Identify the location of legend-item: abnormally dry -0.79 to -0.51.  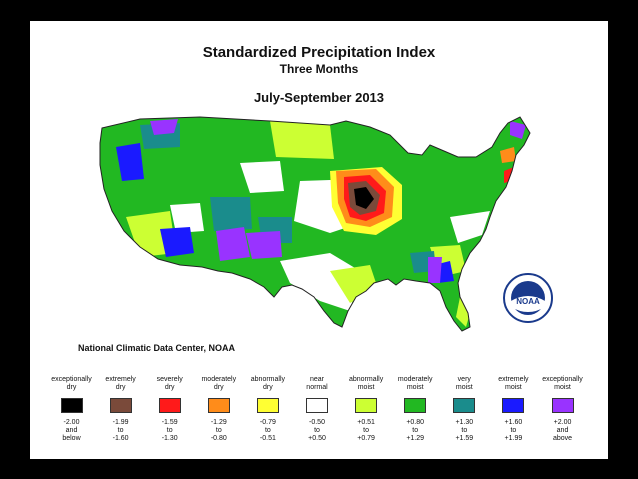
(267, 409).